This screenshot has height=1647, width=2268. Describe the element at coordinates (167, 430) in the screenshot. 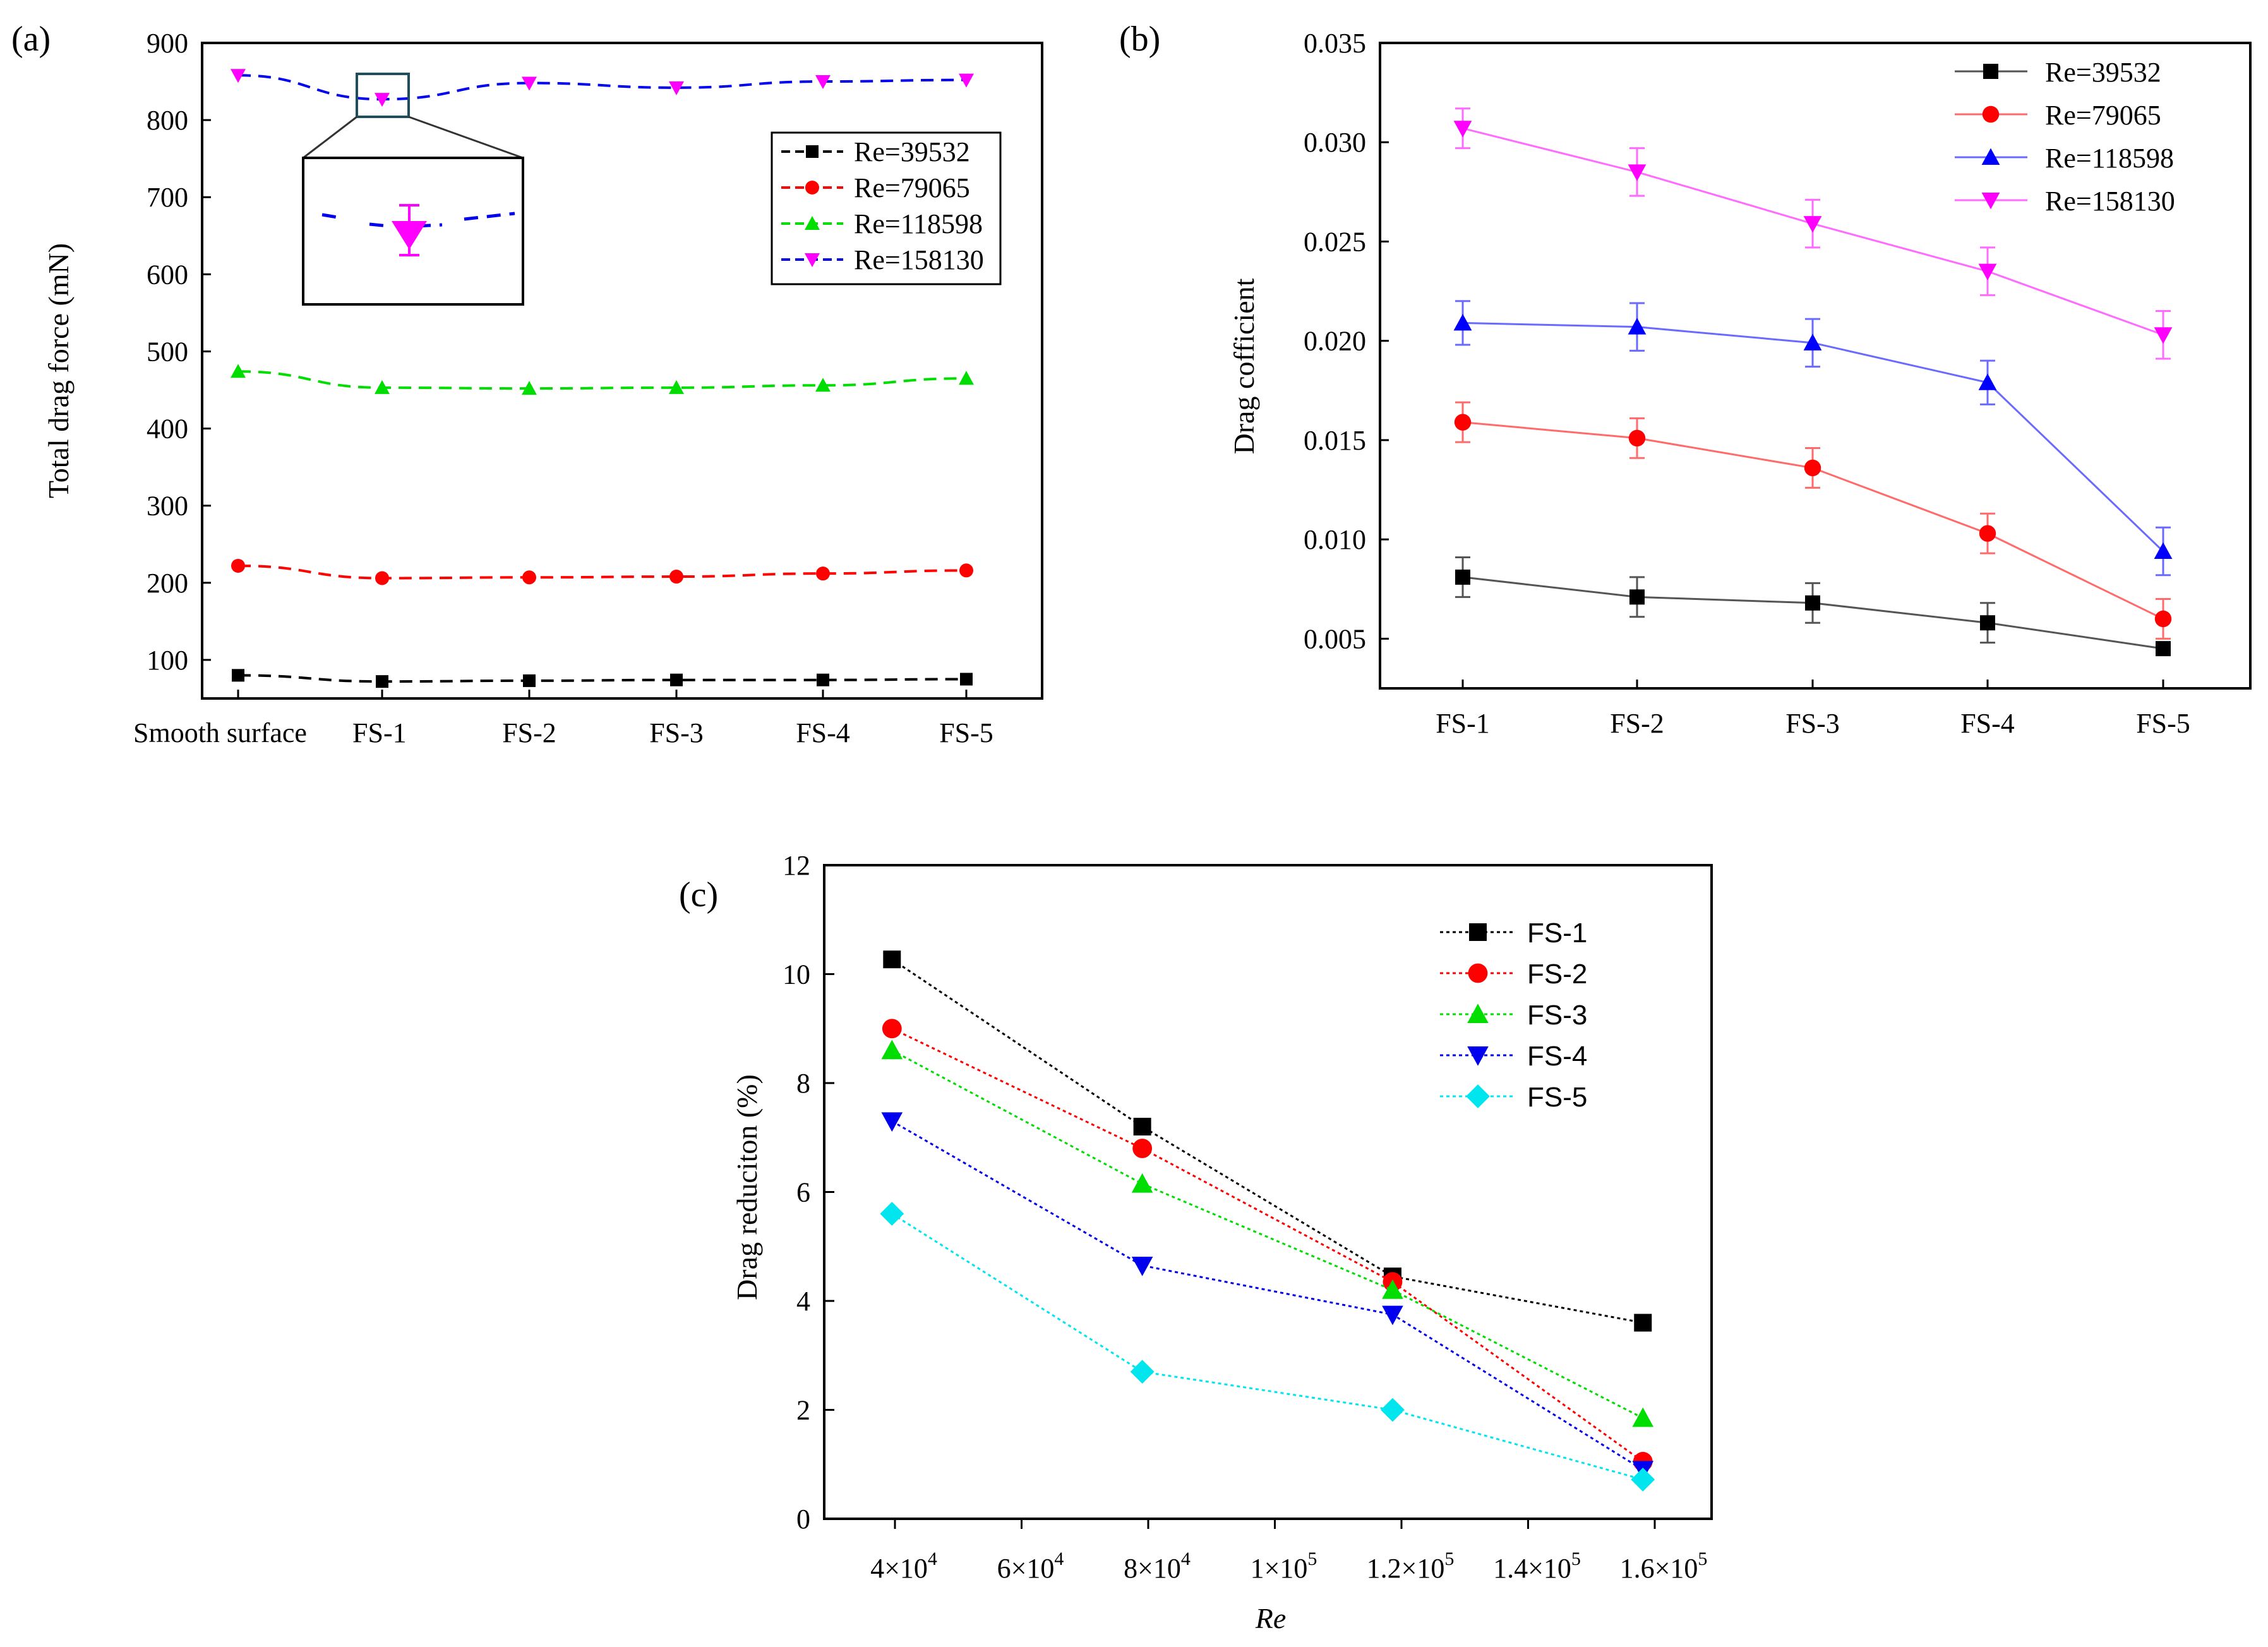

I see `chart-a-ytick-label: 400` at that location.